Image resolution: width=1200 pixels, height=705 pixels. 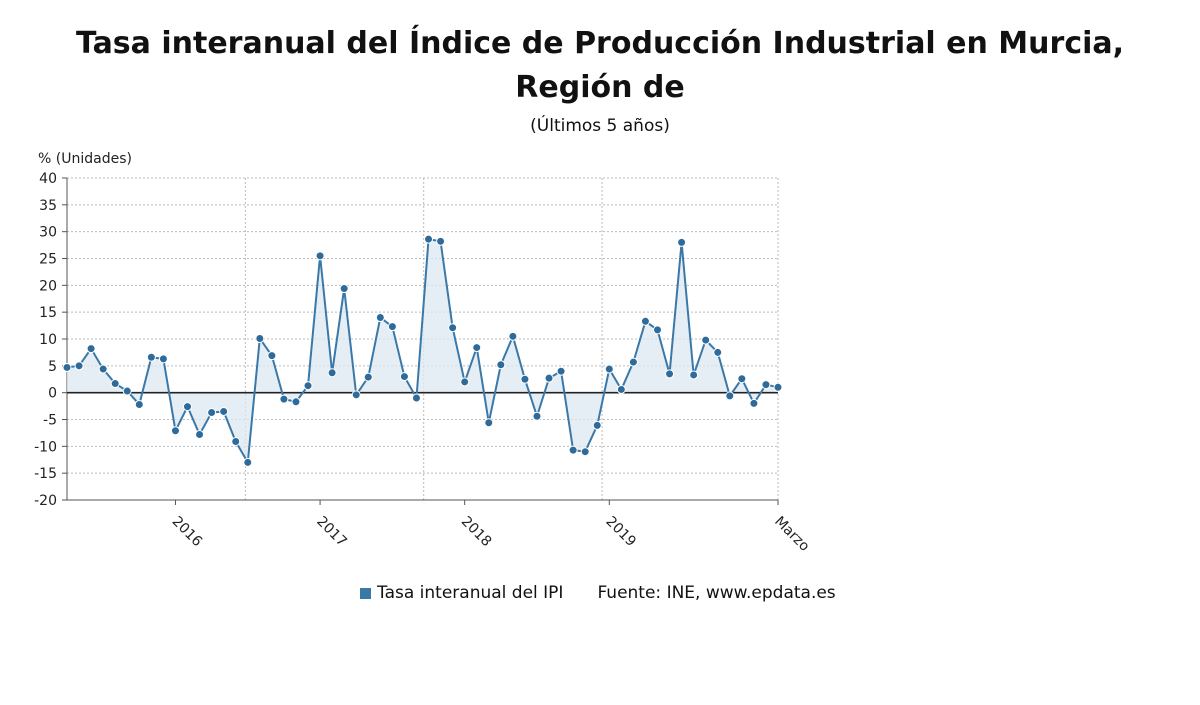 What do you see at coordinates (52, 394) in the screenshot?
I see `y-tick-label: 0` at bounding box center [52, 394].